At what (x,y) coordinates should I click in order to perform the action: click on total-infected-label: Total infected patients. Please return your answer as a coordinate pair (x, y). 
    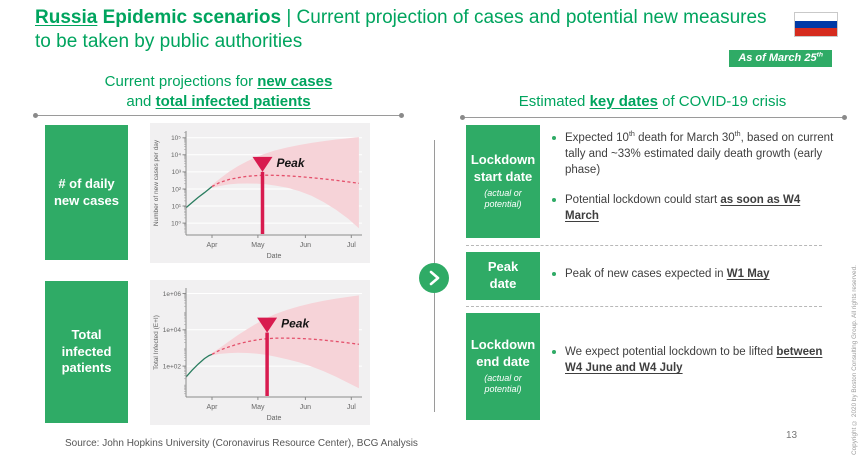
    Looking at the image, I should click on (86, 351).